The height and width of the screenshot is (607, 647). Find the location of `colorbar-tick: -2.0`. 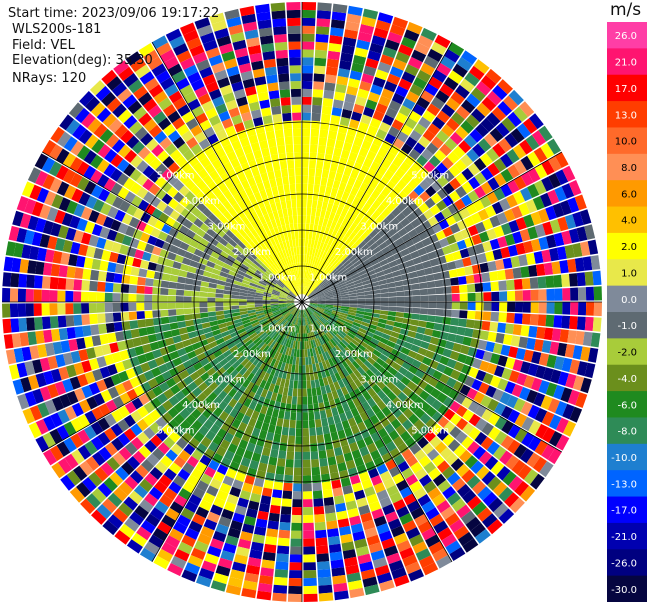

colorbar-tick: -2.0 is located at coordinates (627, 353).